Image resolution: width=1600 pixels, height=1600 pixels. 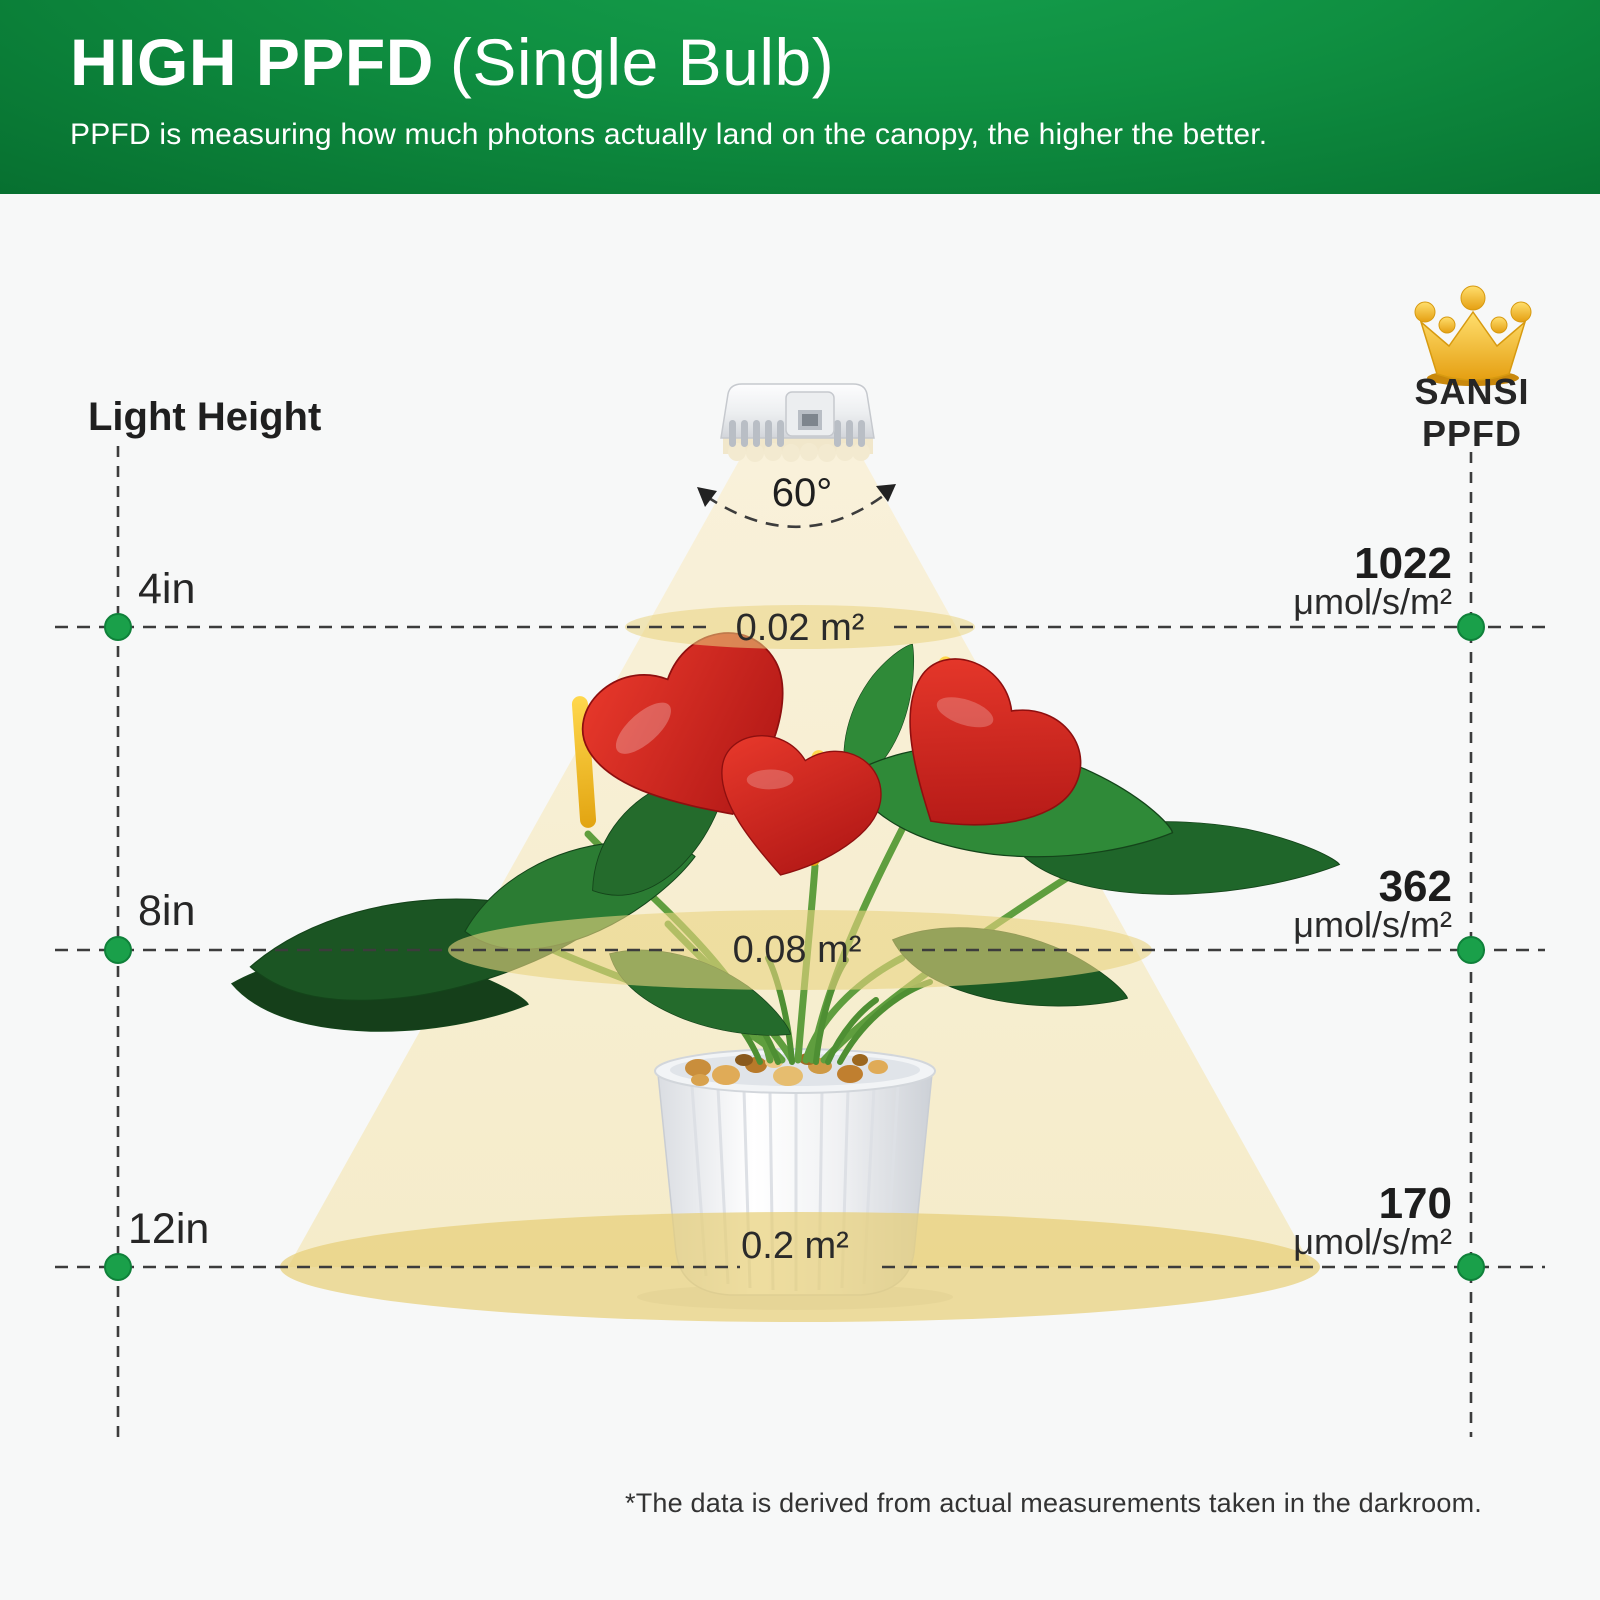 I want to click on area-label-4in: 0.02 m², so click(x=800, y=628).